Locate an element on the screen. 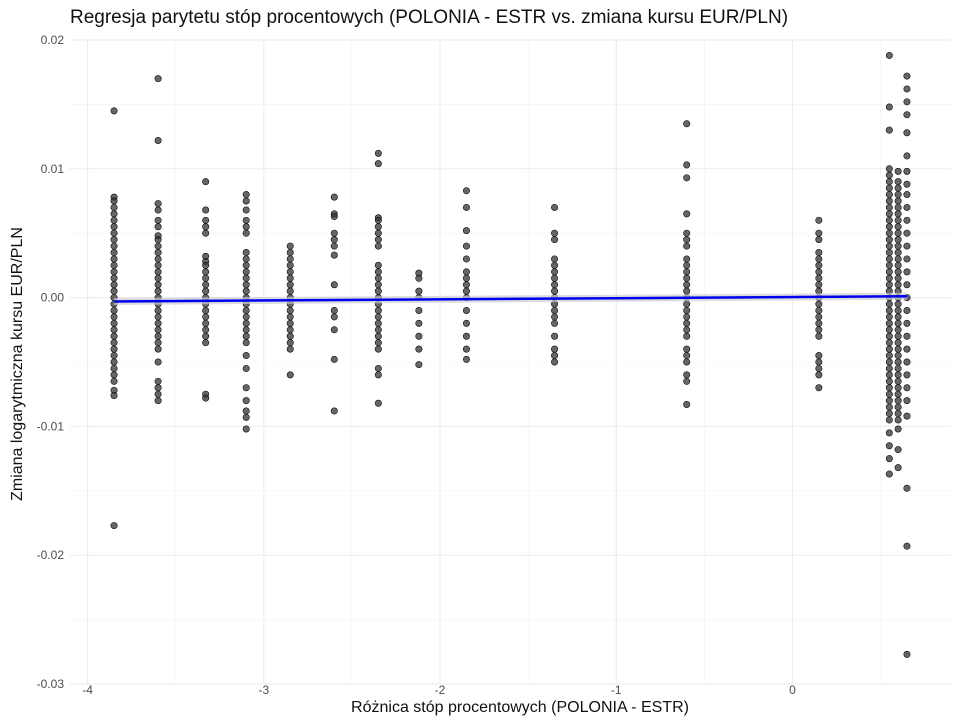 The image size is (961, 728). y-tick-label: 0.01 is located at coordinates (53, 169).